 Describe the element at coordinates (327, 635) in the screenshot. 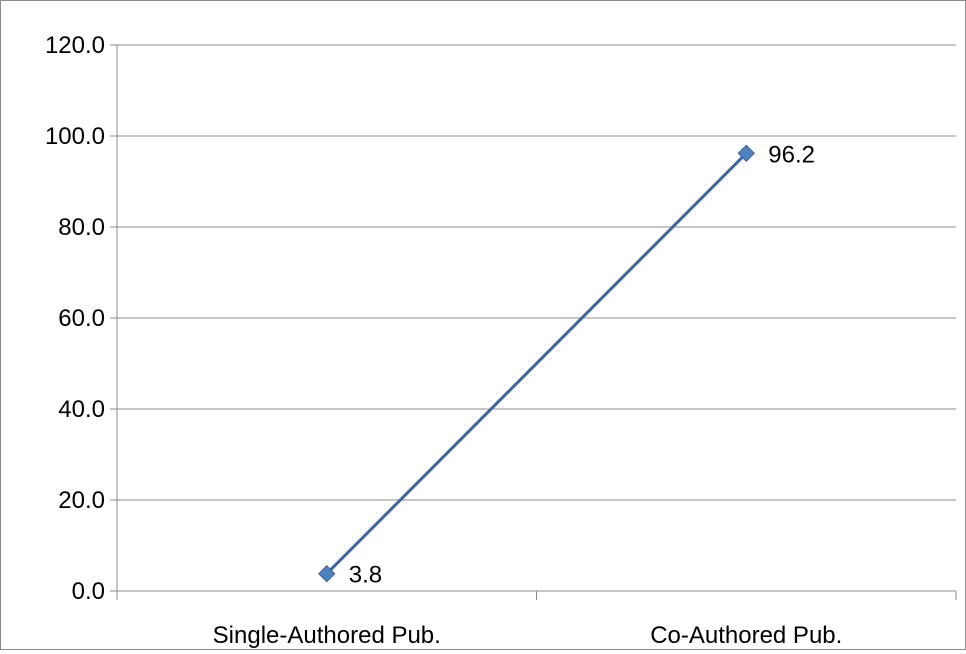

I see `x-category-label: Single-Authored Pub.` at that location.